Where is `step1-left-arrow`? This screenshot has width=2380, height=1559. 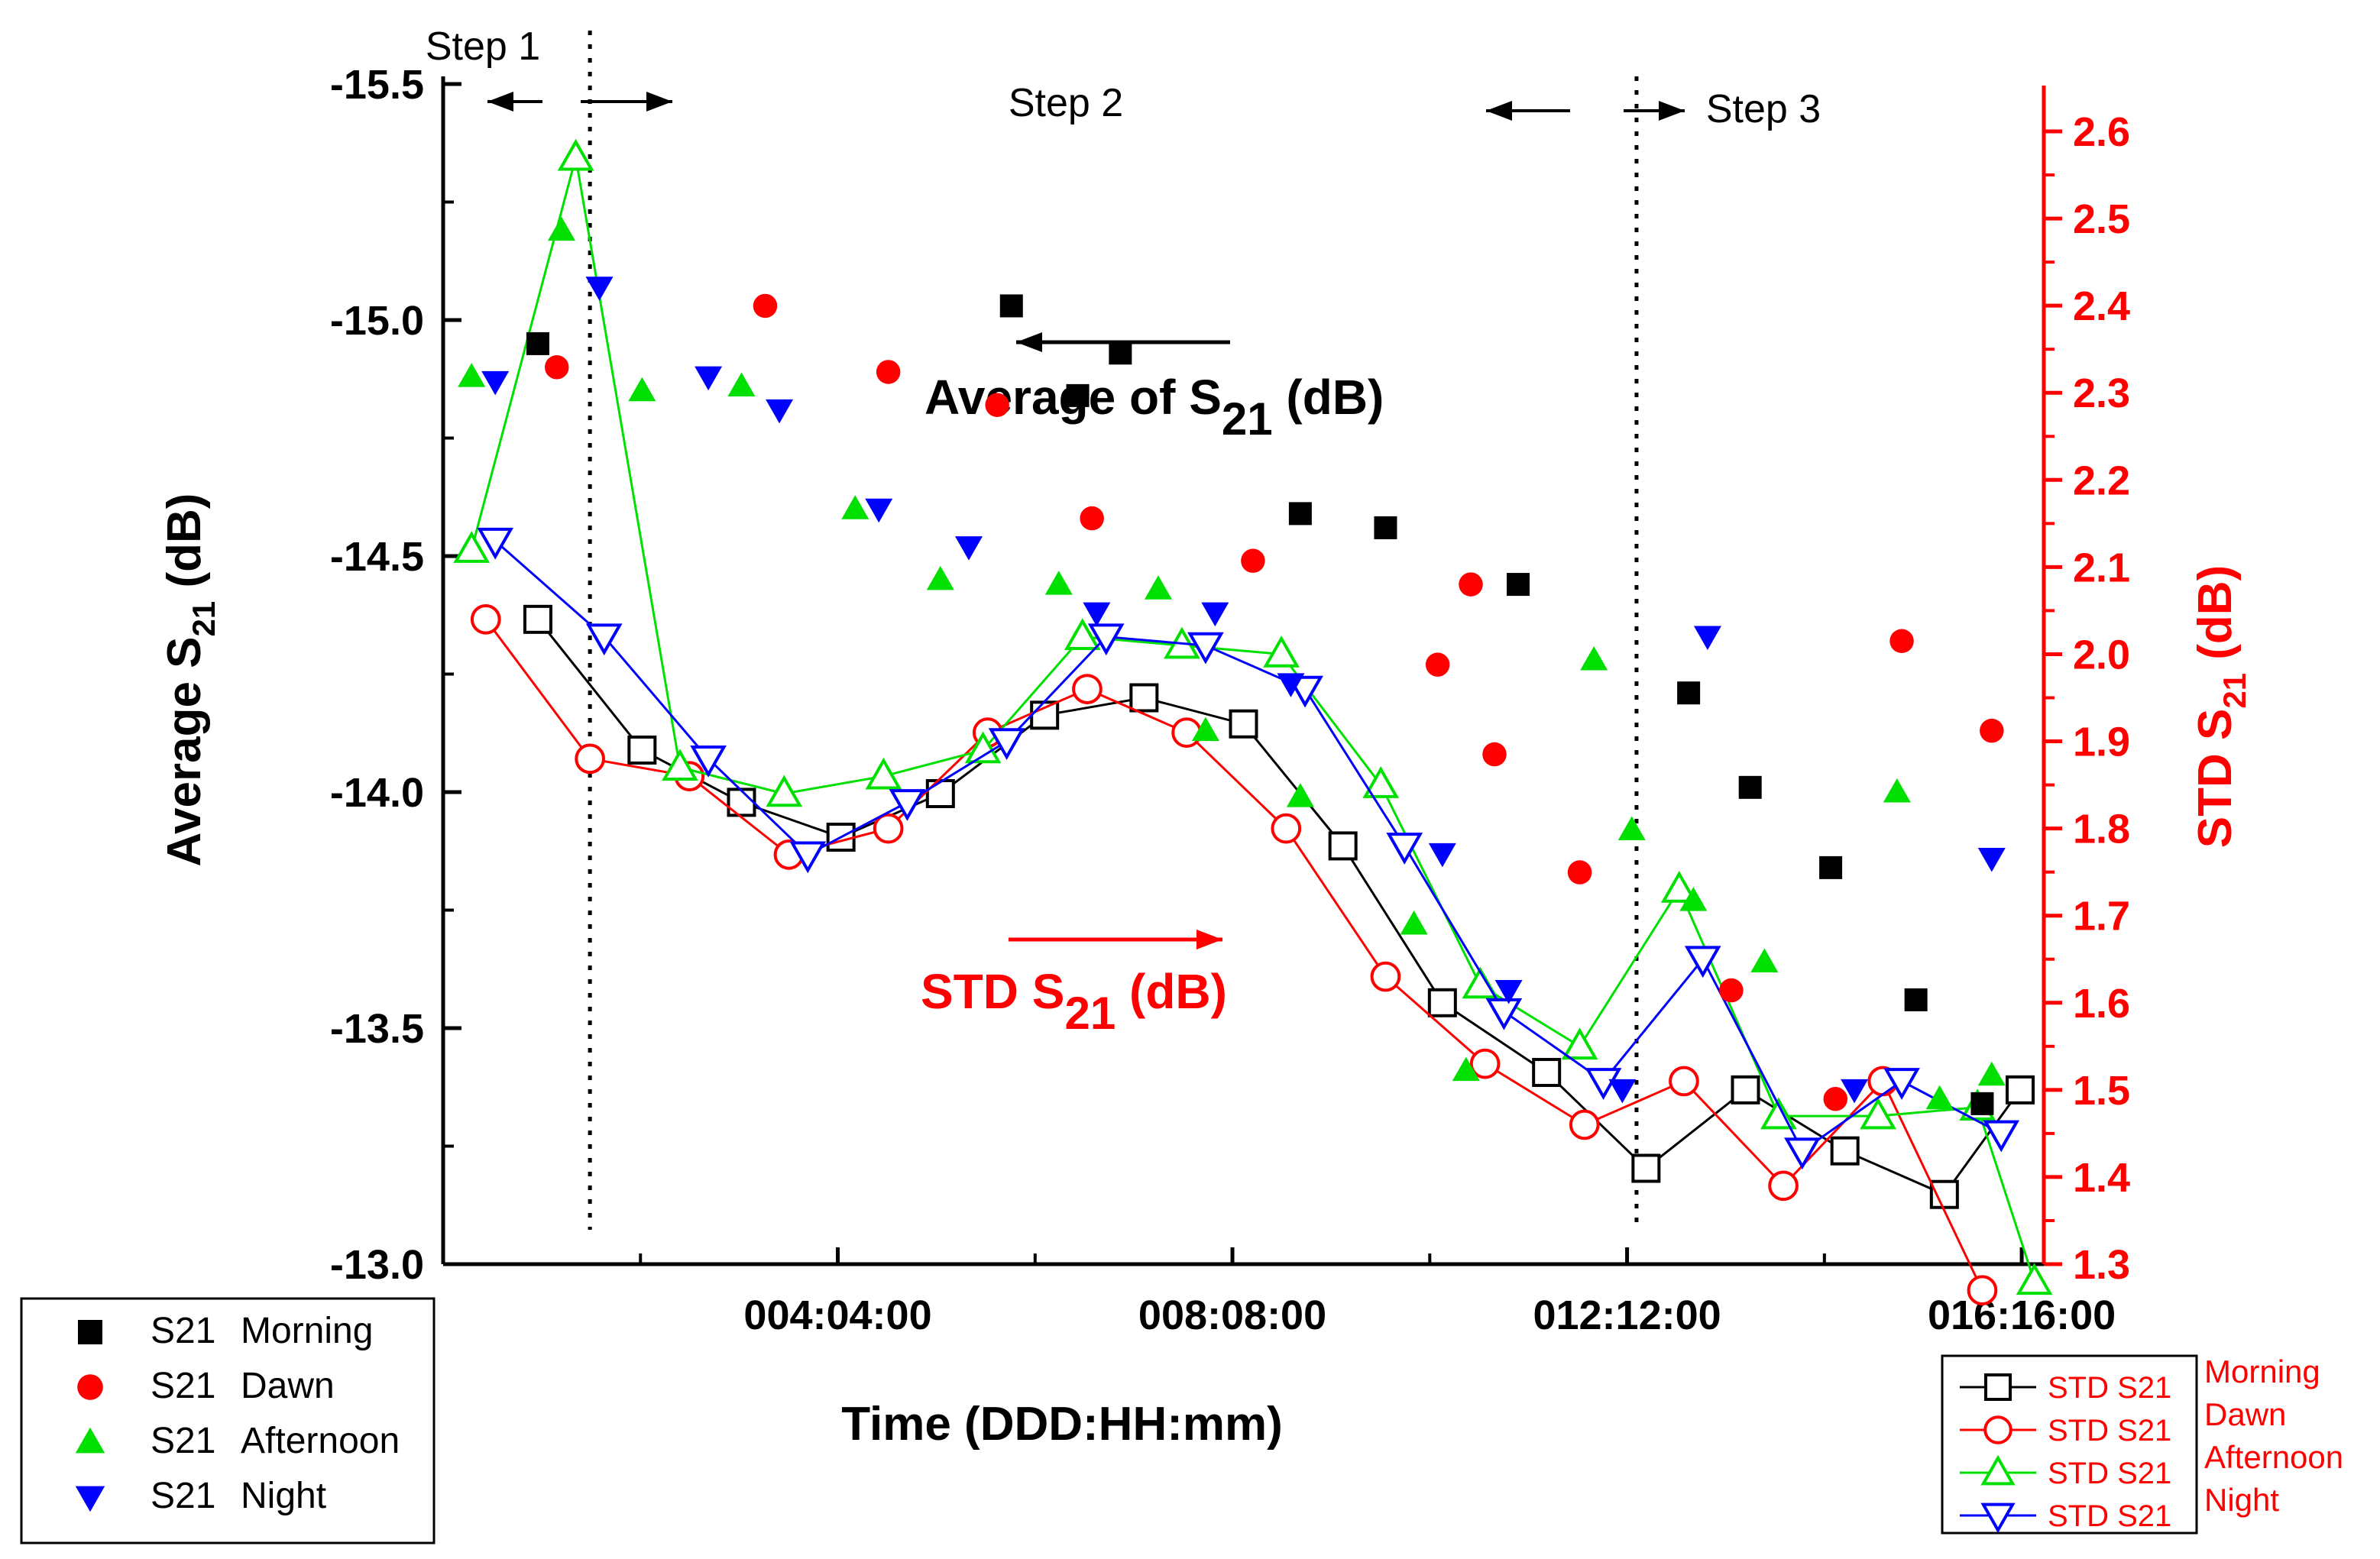
step1-left-arrow is located at coordinates (514, 102).